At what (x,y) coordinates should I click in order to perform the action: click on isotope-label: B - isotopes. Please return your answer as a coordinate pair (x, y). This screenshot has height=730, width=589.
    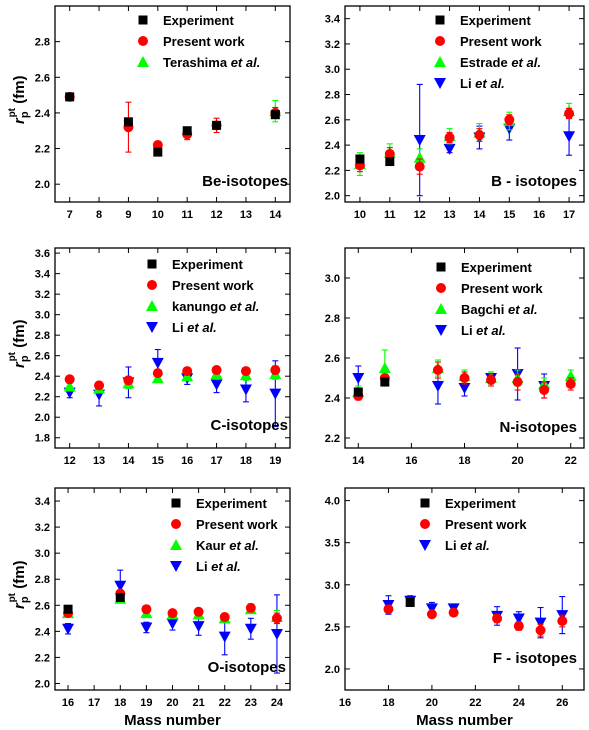
    Looking at the image, I should click on (534, 181).